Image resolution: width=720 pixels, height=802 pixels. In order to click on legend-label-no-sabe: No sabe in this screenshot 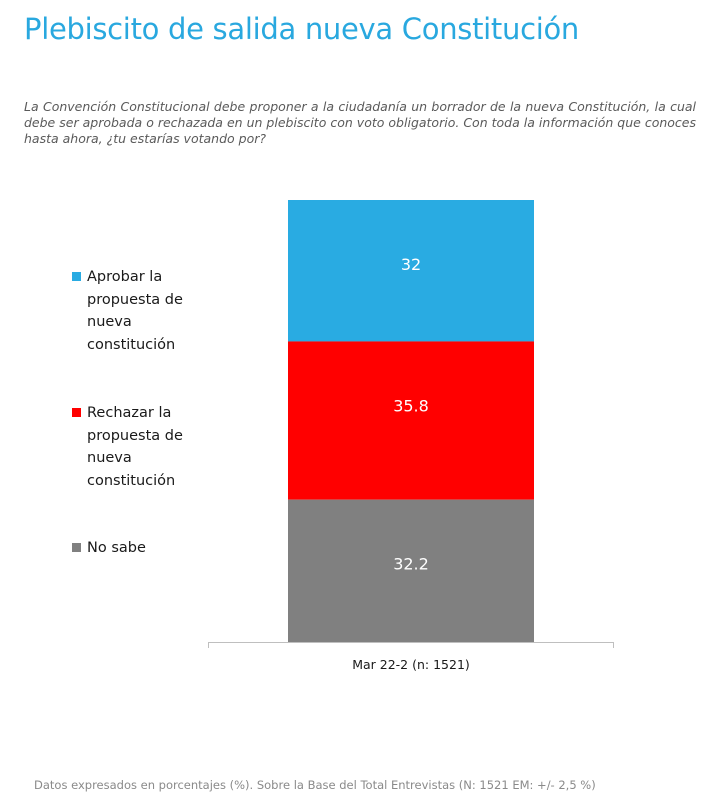, I will do `click(116, 548)`.